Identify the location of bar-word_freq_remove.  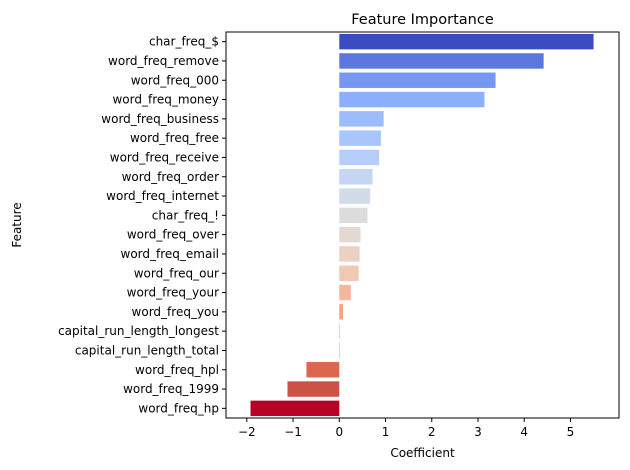
(441, 61).